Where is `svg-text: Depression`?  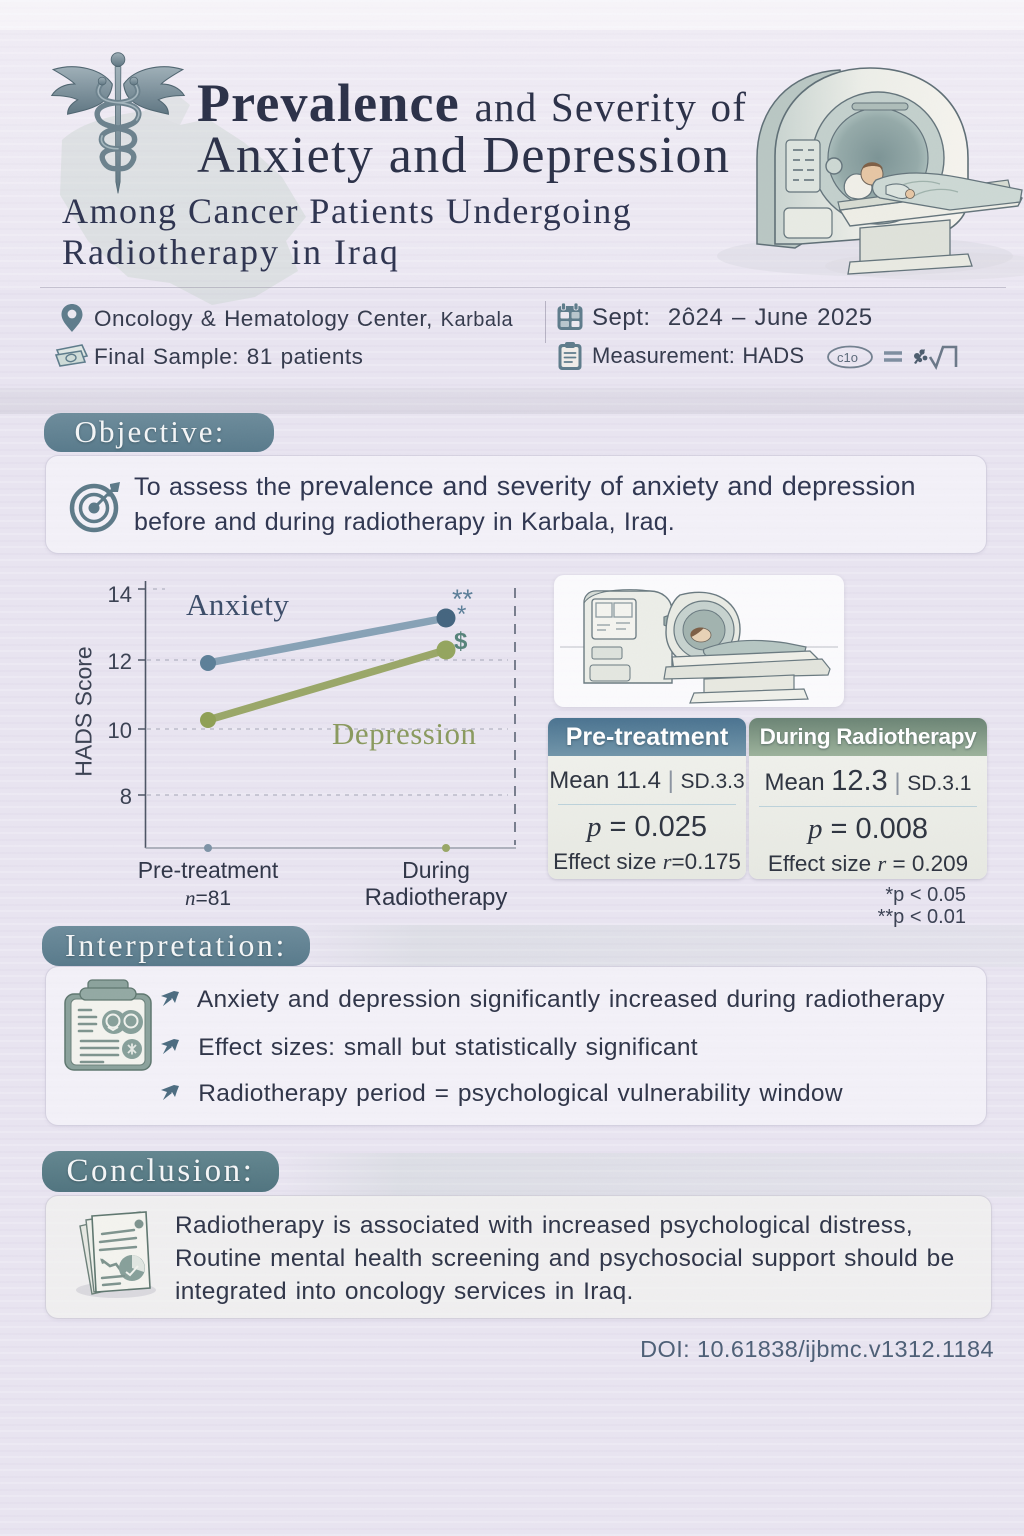
svg-text: Depression is located at coordinates (404, 733).